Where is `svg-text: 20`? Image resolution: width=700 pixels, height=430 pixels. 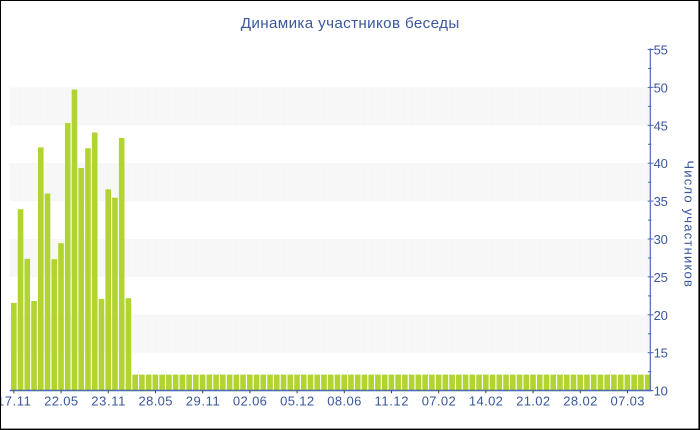
svg-text: 20 is located at coordinates (661, 315).